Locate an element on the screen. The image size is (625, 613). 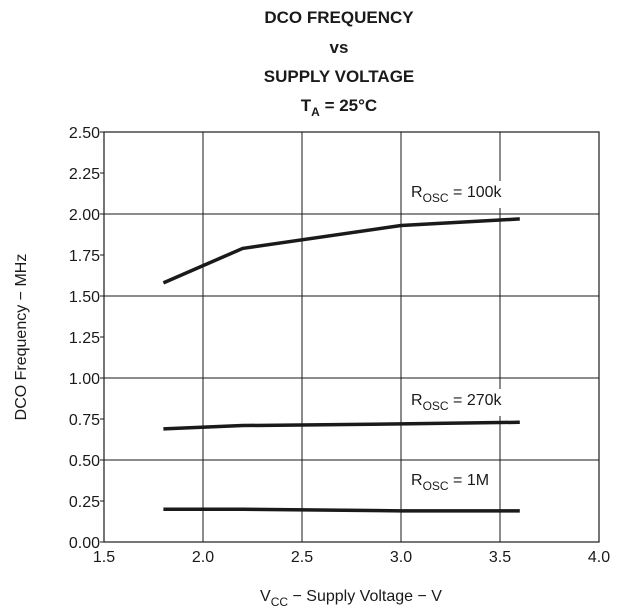
y-tick-label: 2.00 is located at coordinates (84, 215).